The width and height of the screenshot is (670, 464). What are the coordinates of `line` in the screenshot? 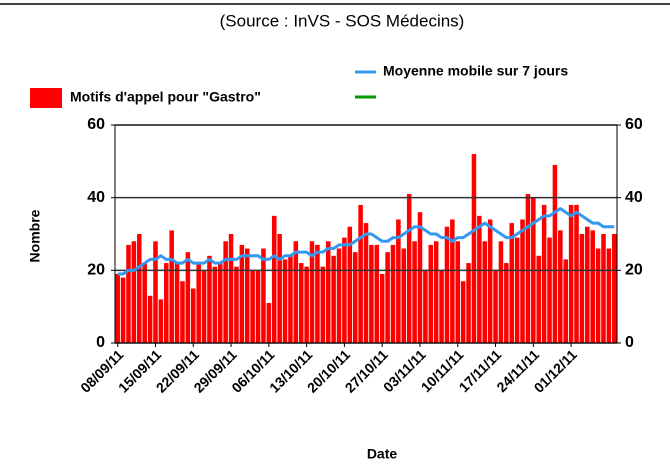 It's located at (366, 241).